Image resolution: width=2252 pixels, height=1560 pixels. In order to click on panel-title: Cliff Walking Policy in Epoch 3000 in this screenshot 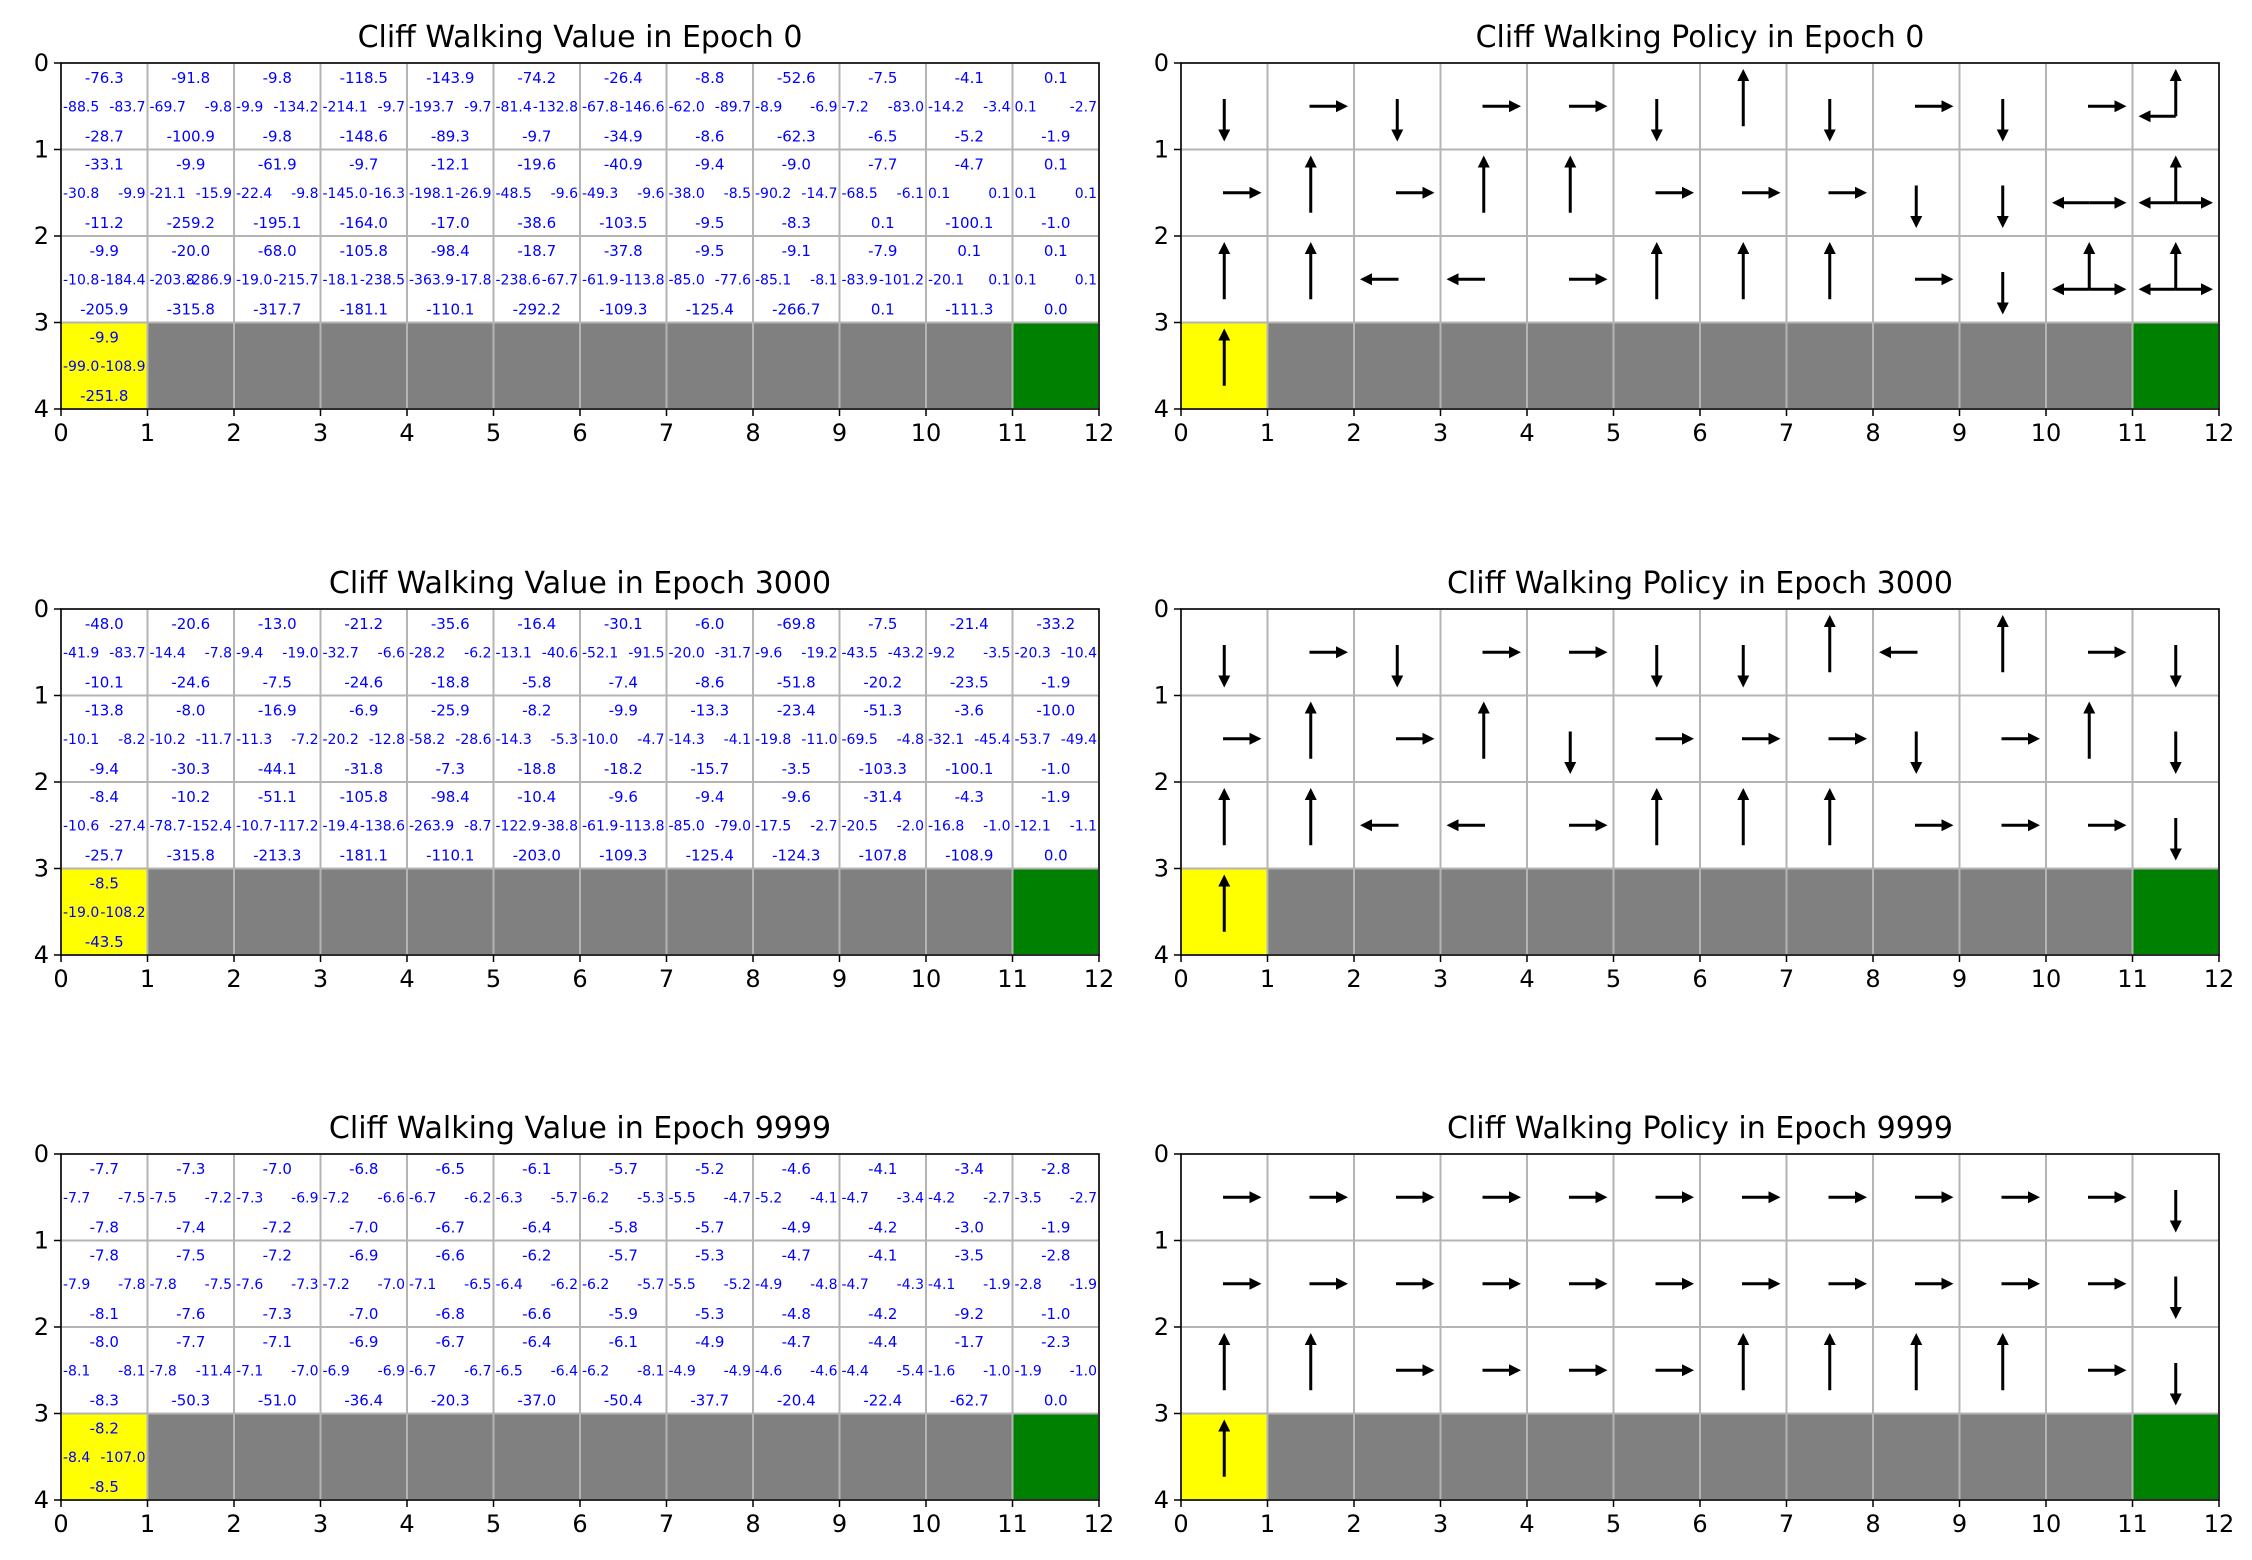, I will do `click(1700, 583)`.